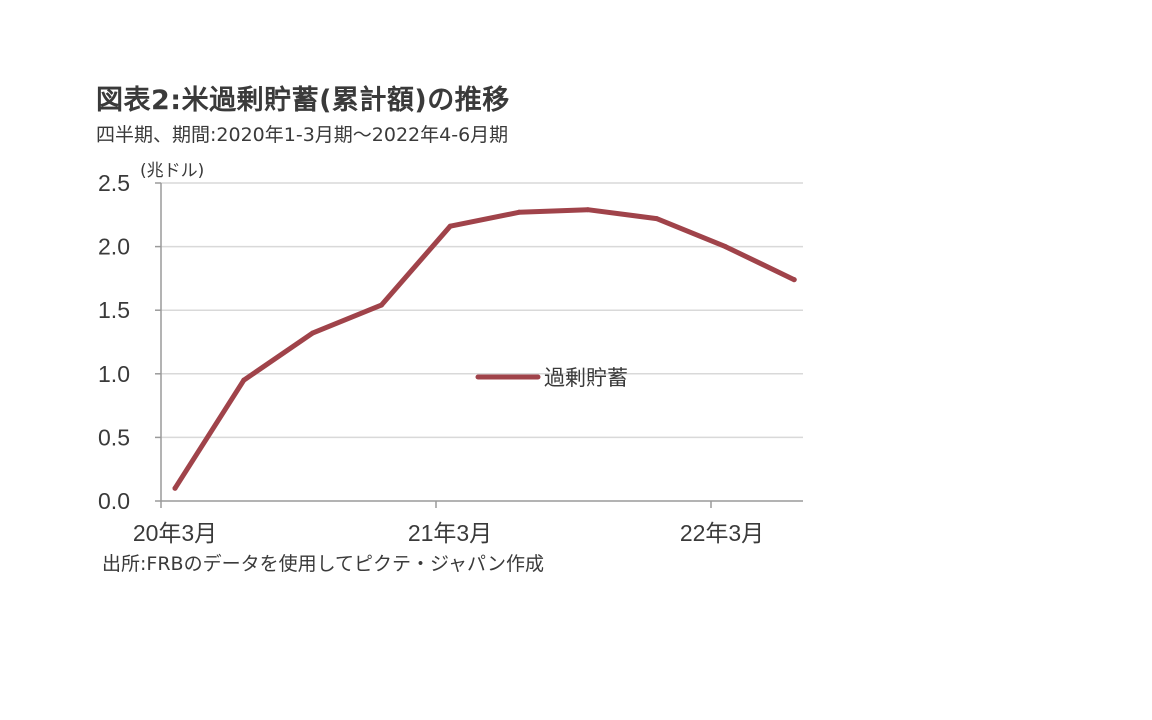 The image size is (1152, 720). I want to click on y-tick-label: 0.0, so click(114, 501).